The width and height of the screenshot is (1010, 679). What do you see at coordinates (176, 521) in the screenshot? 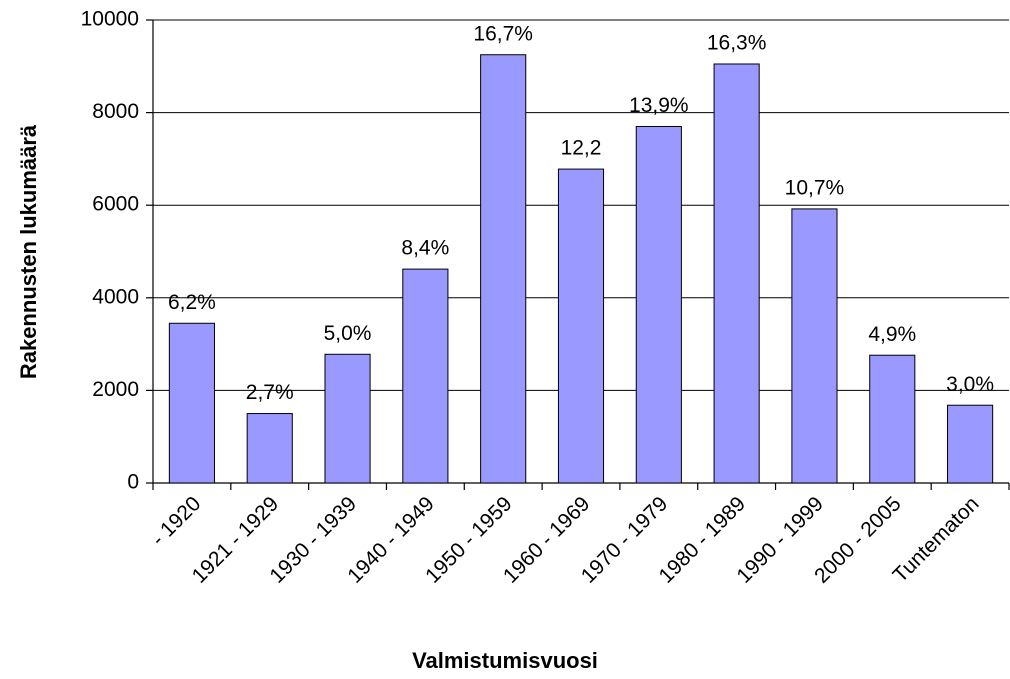
I see `x-tick-label: - 1920` at bounding box center [176, 521].